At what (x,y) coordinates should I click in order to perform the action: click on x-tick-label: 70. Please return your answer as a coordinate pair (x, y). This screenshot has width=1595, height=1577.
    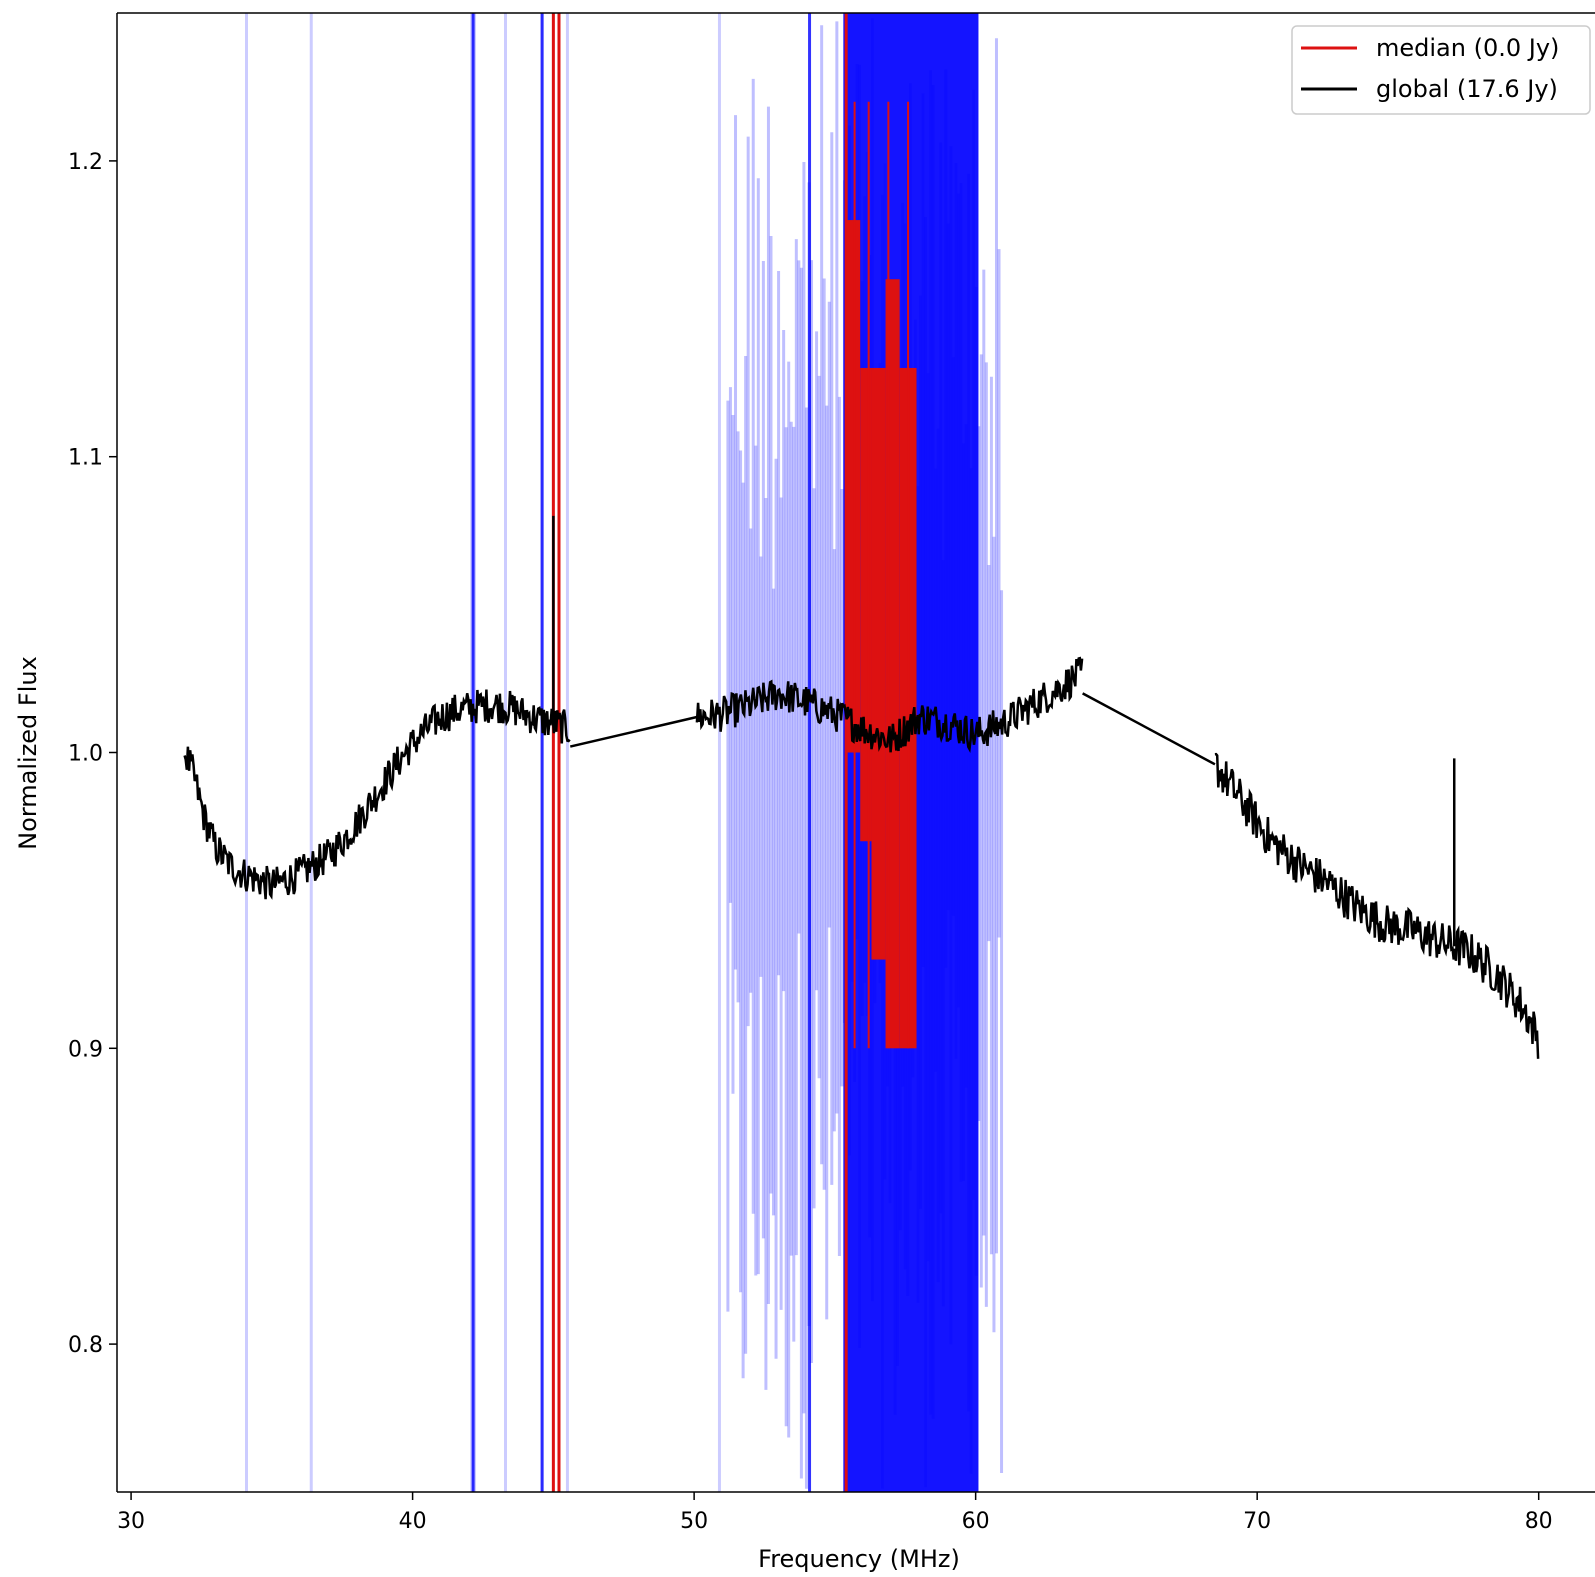
    Looking at the image, I should click on (1257, 1521).